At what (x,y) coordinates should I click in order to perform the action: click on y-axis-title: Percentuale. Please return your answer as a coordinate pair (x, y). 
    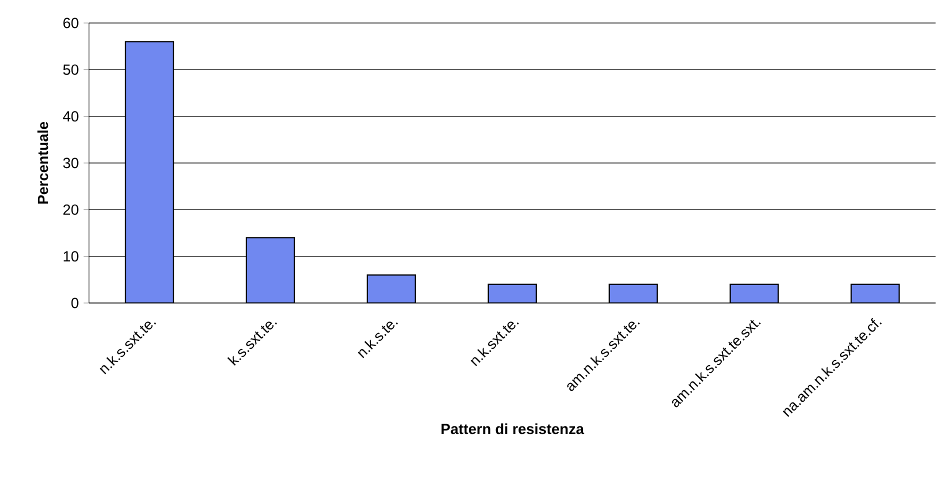
    Looking at the image, I should click on (42, 163).